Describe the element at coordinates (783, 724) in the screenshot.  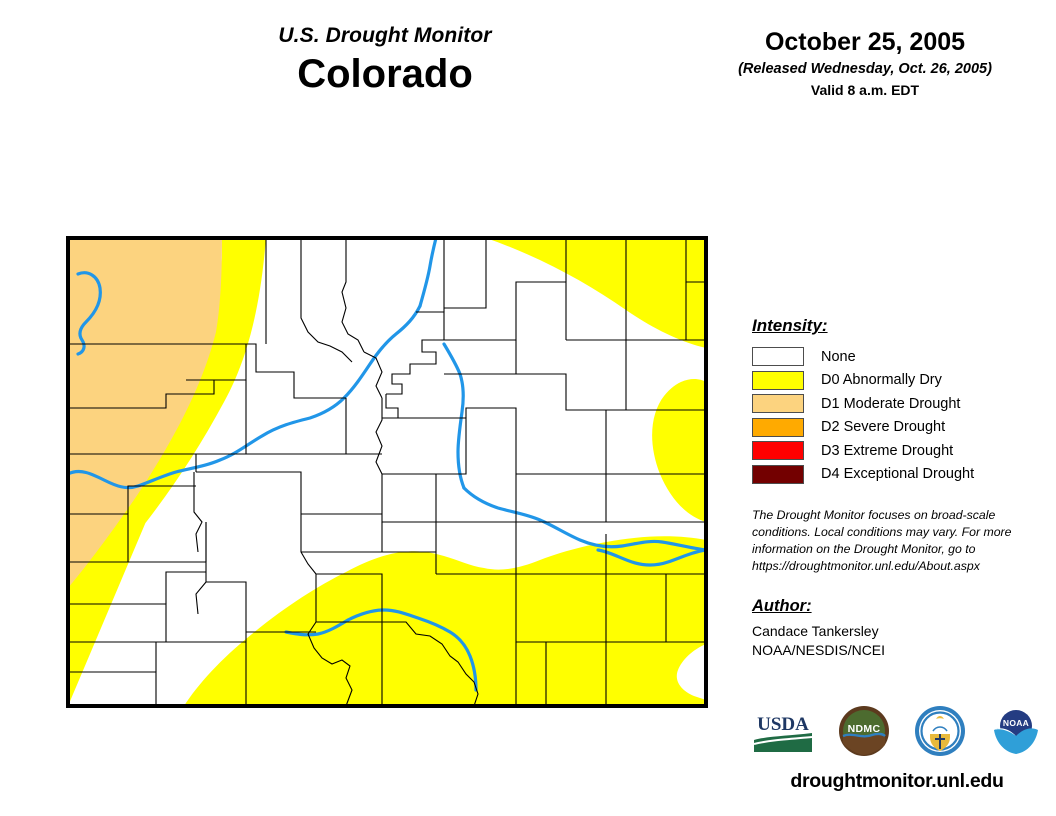
I see `svg-text: USDA` at that location.